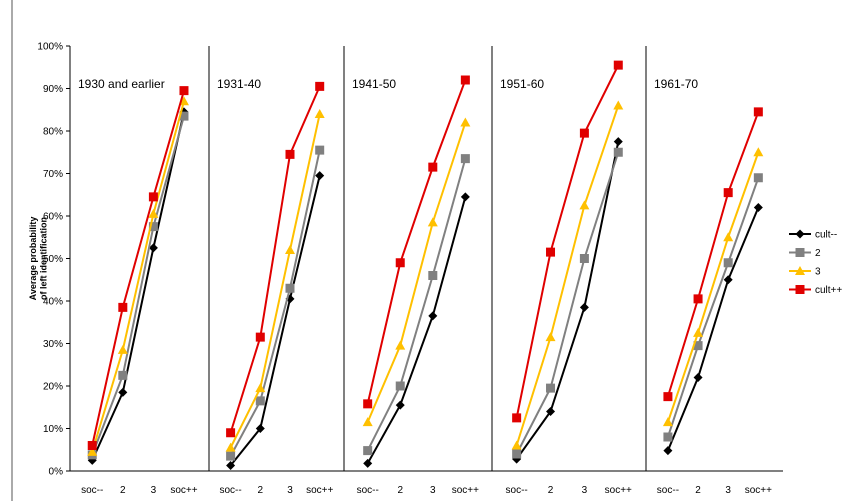  I want to click on y-tick-label: 20%, so click(53, 387).